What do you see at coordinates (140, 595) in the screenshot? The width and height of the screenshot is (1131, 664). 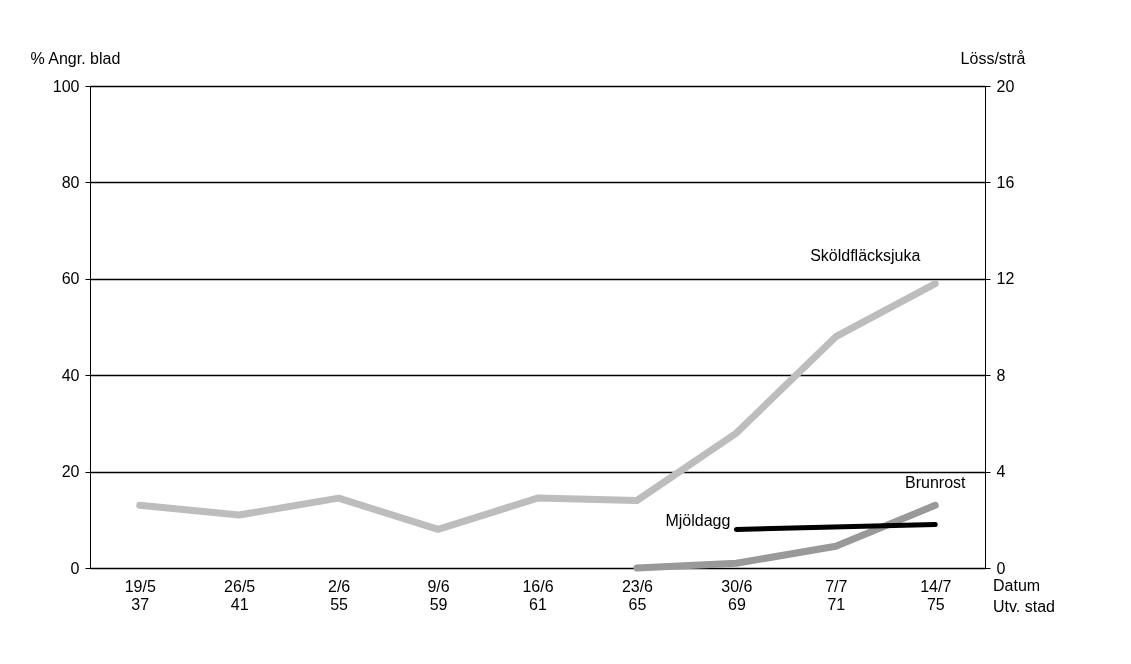 I see `x-tick-label: 19/5 37` at bounding box center [140, 595].